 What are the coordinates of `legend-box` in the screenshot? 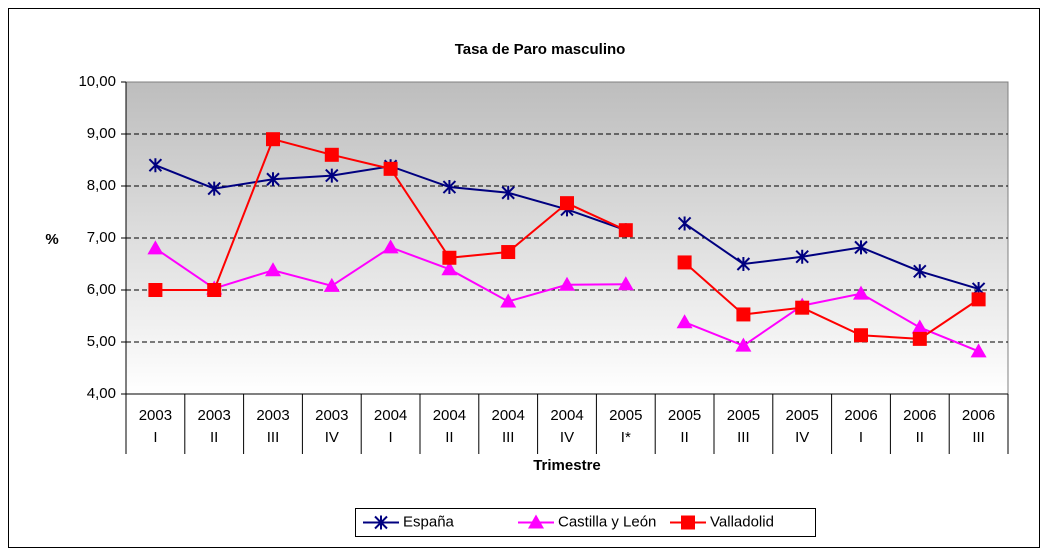 It's located at (585, 522).